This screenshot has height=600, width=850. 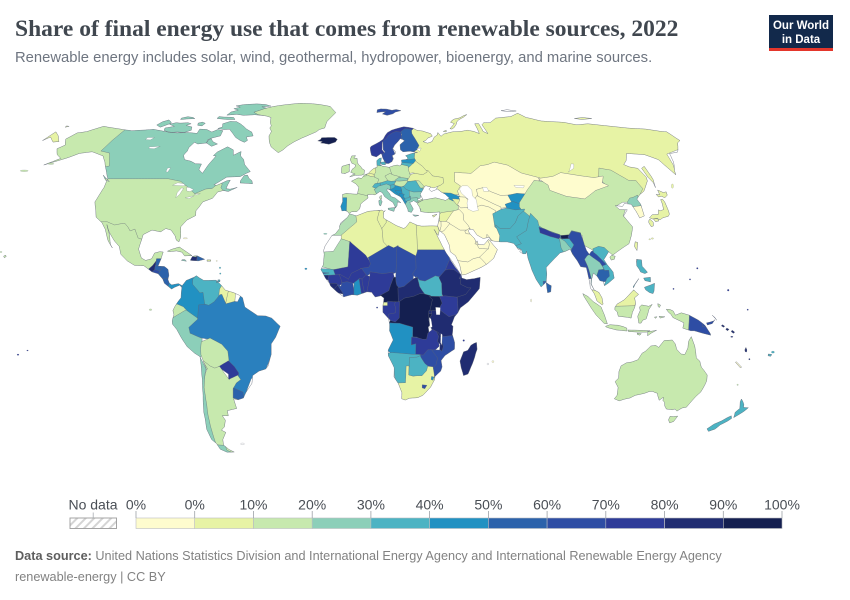 I want to click on svg-text: 20%, so click(x=312, y=505).